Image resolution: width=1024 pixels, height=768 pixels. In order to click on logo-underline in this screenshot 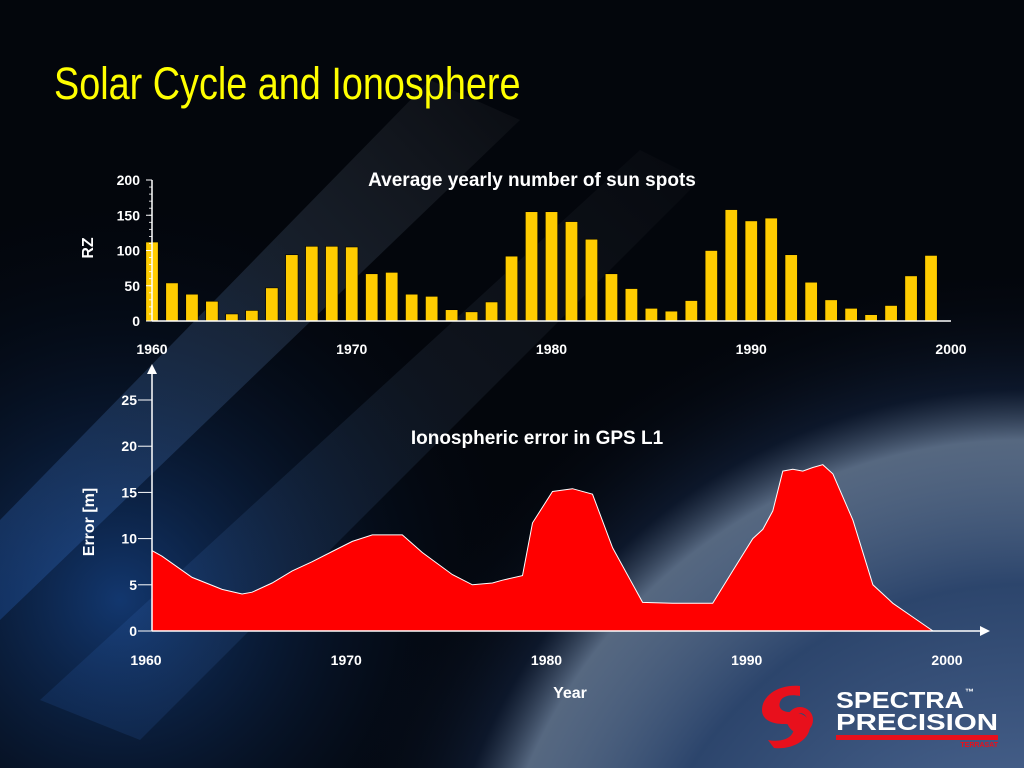, I will do `click(917, 737)`.